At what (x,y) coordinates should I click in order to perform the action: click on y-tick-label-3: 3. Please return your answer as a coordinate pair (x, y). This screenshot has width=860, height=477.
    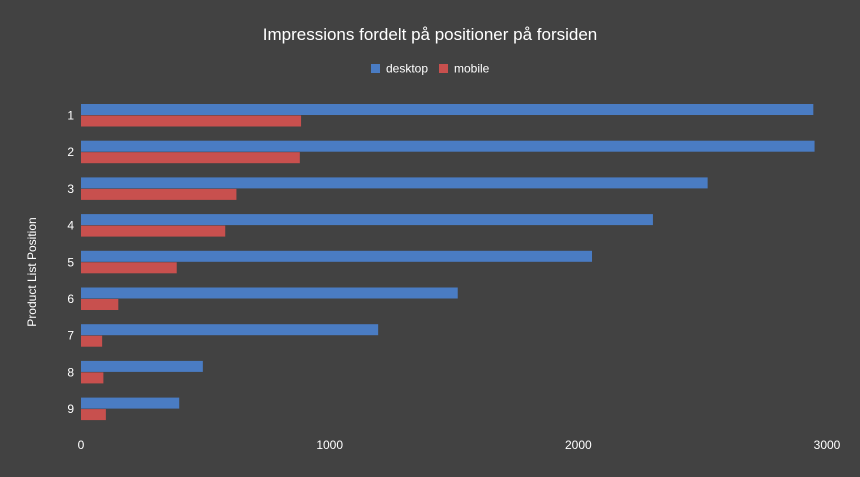
    Looking at the image, I should click on (70, 189).